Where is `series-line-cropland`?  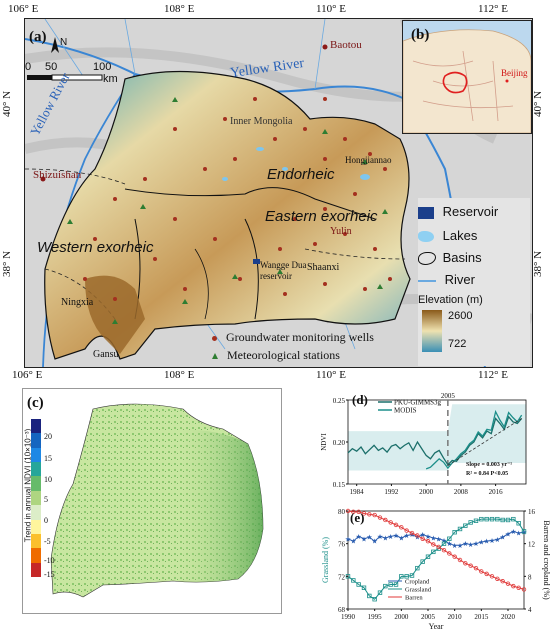 series-line-cropland is located at coordinates (436, 538).